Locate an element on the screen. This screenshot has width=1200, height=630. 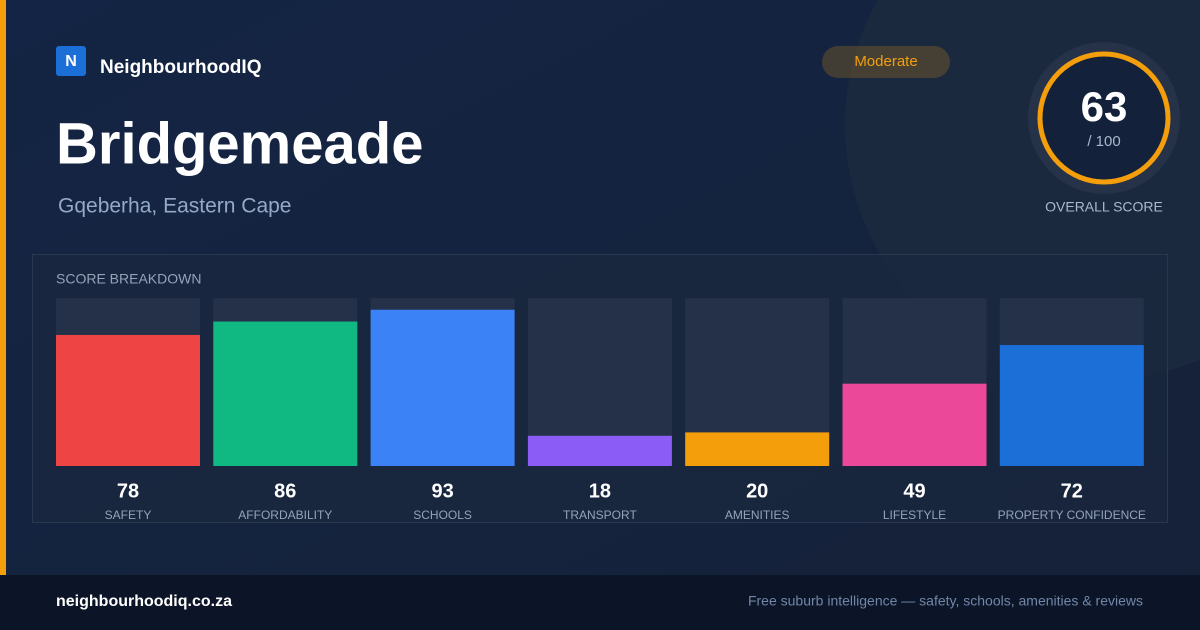
value-label: 18 is located at coordinates (600, 491).